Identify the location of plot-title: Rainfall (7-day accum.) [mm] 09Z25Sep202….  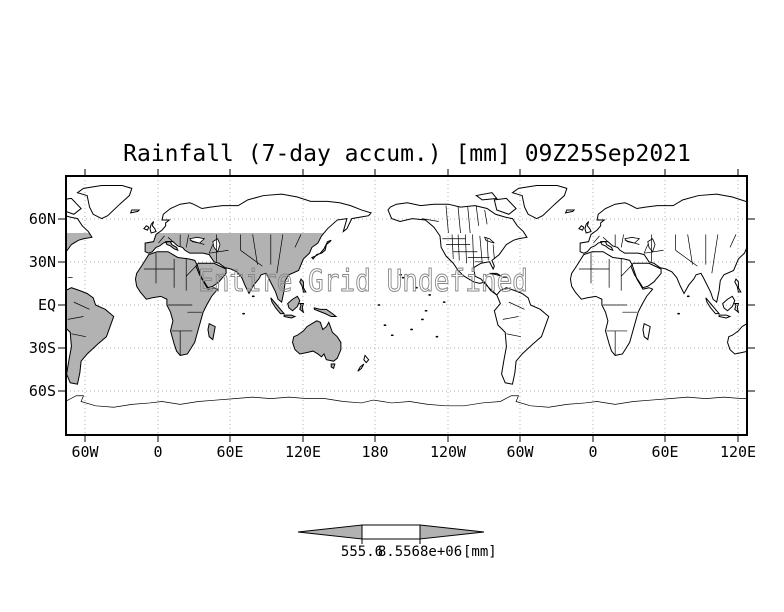
(407, 154).